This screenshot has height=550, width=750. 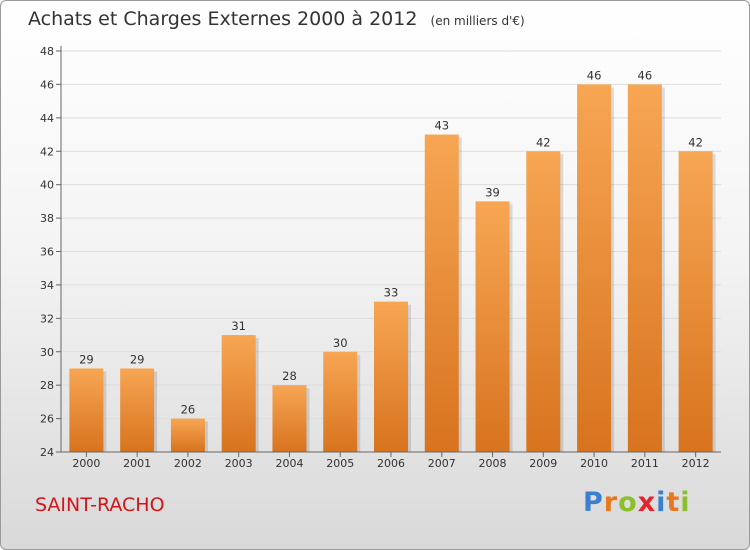 What do you see at coordinates (442, 463) in the screenshot?
I see `x-tick-label: 2007` at bounding box center [442, 463].